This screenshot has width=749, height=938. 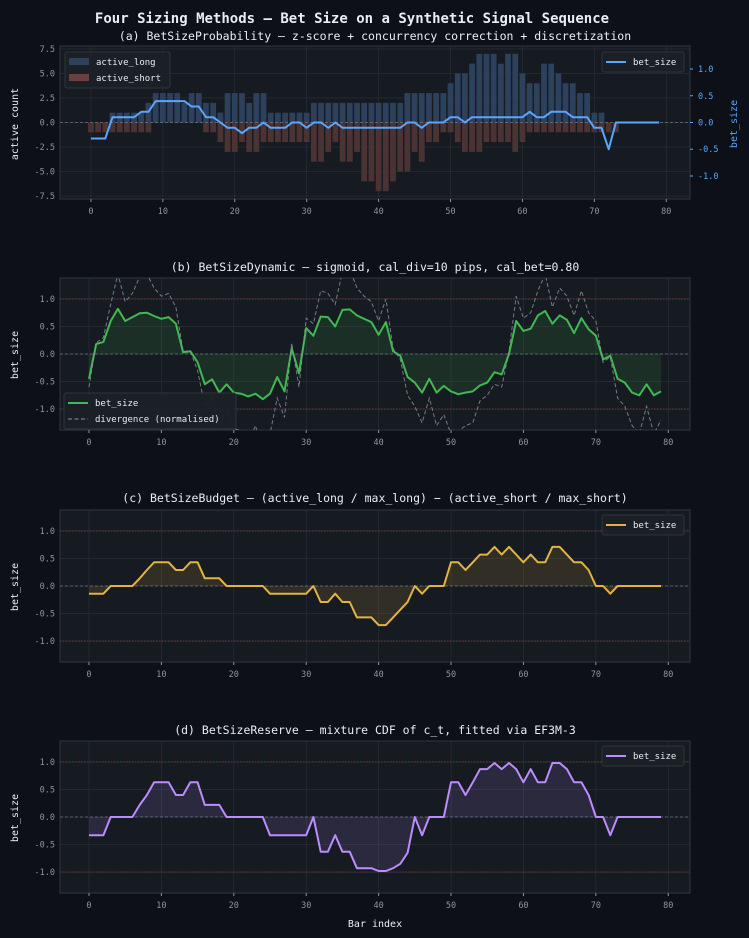 I want to click on panel-a-legend: active_long active_short, so click(x=117, y=70).